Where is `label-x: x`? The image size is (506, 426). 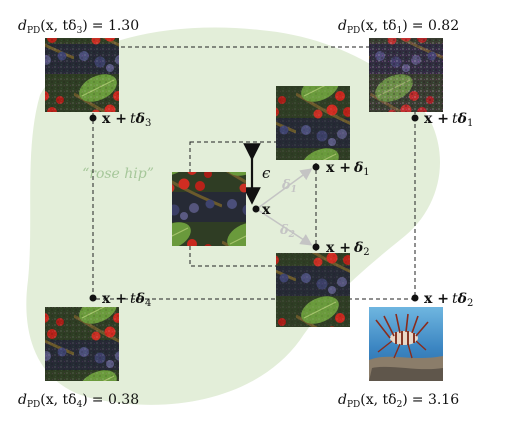
label-x: x is located at coordinates (266, 210).